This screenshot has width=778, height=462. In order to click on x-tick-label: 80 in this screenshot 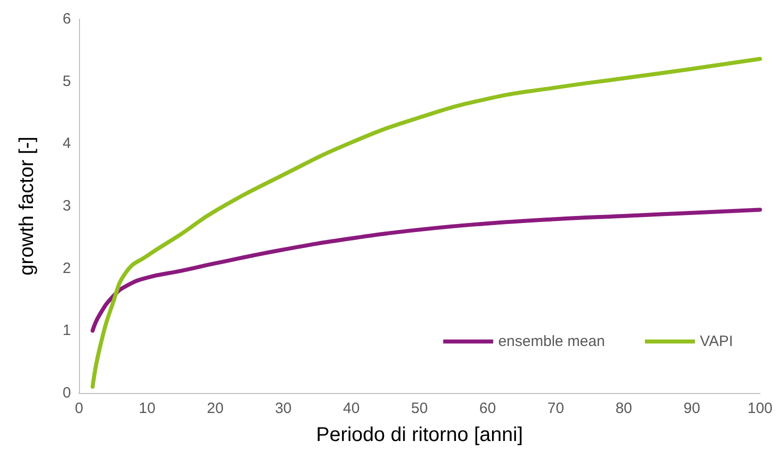, I will do `click(623, 408)`.